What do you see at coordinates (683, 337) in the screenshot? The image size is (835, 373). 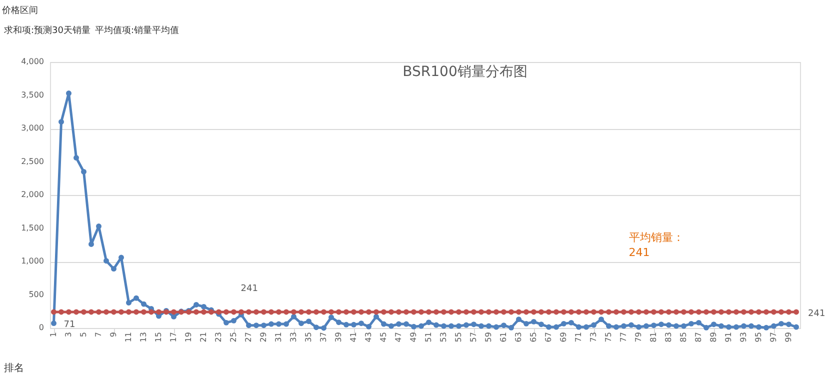 I see `x-tick-label: 85` at bounding box center [683, 337].